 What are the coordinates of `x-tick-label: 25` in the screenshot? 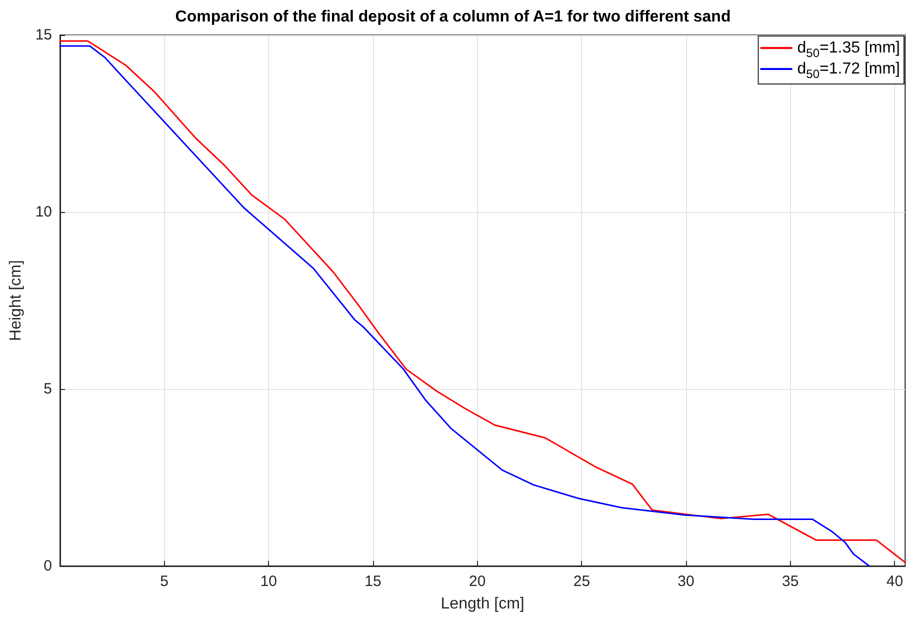 It's located at (581, 581).